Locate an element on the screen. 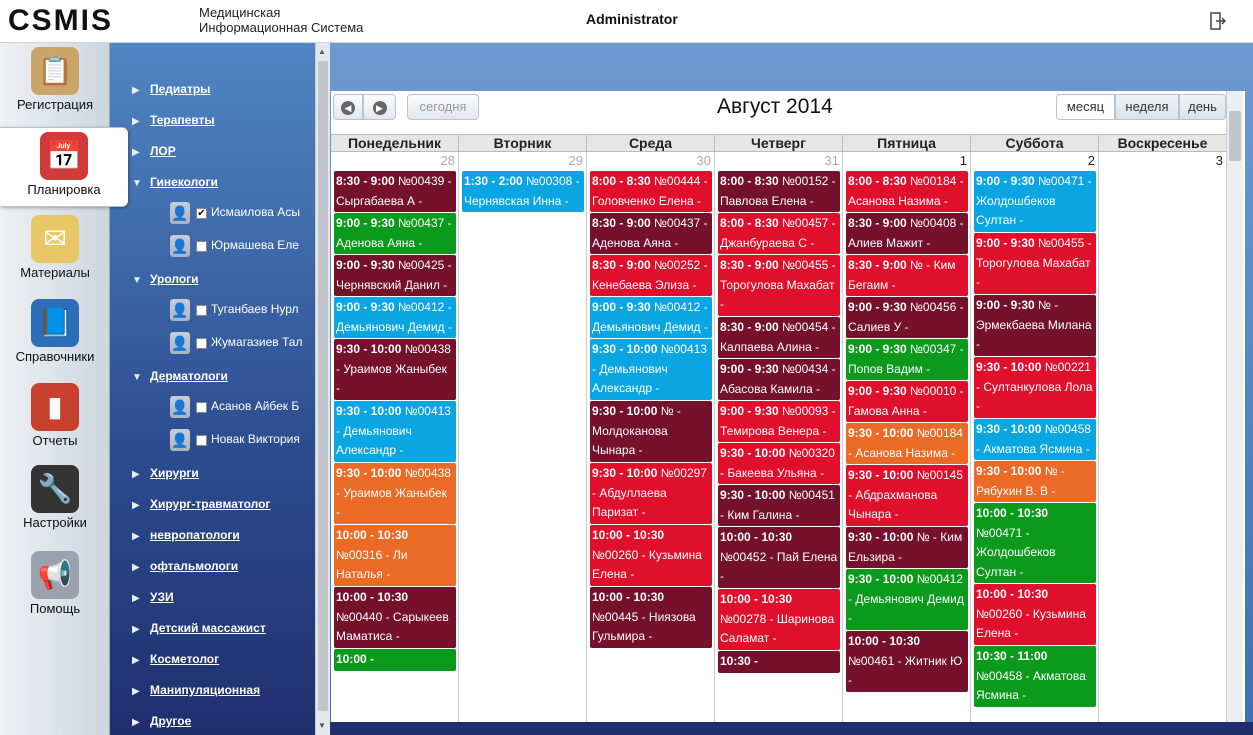 The height and width of the screenshot is (735, 1253). appointment: 8:30 - 9:00 №00252 - Кенебаева Элиза - is located at coordinates (651, 275).